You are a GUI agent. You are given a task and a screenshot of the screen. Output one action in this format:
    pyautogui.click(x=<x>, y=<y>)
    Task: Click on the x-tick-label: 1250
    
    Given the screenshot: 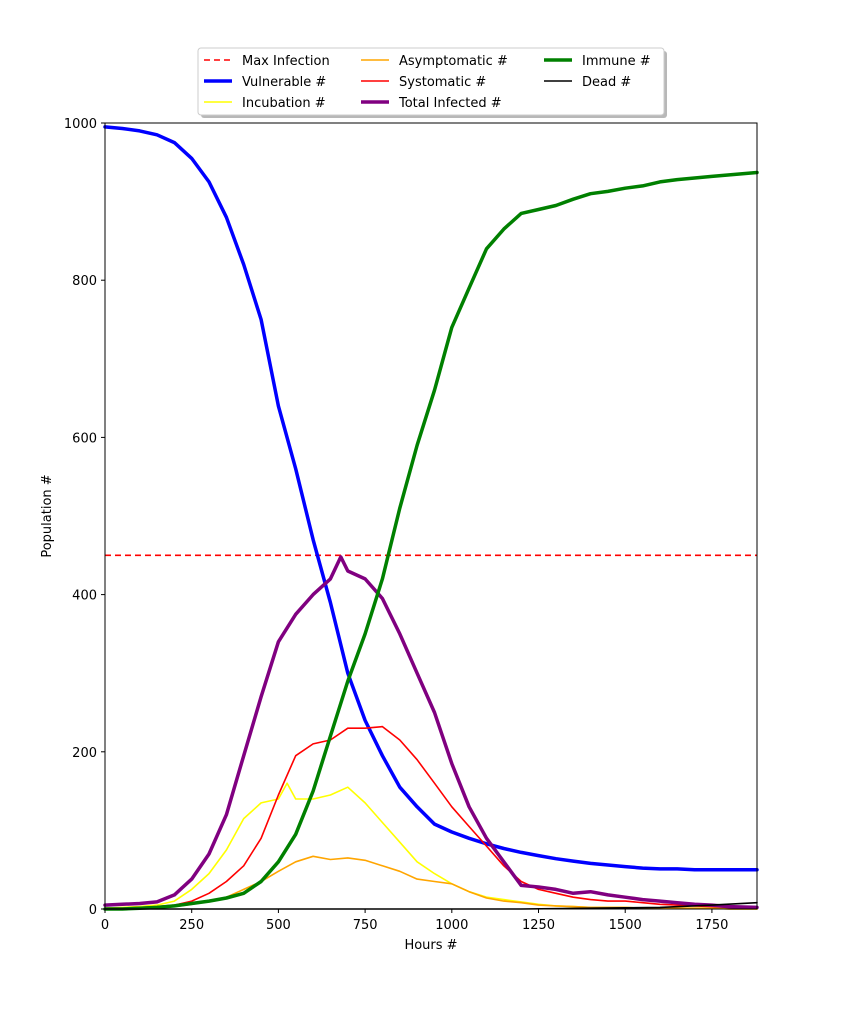 What is the action you would take?
    pyautogui.click(x=538, y=925)
    